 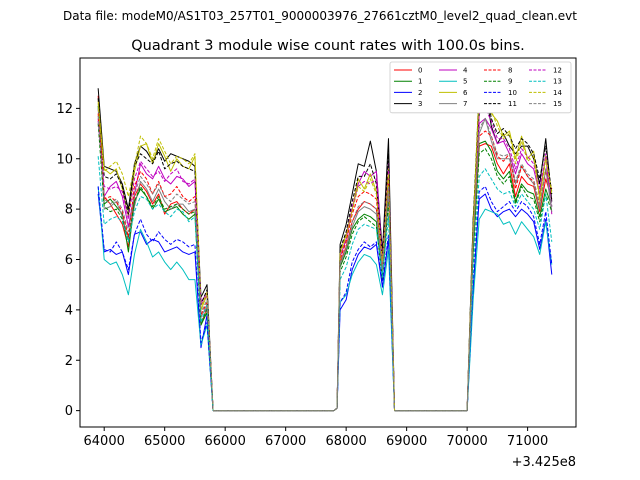 What do you see at coordinates (345, 441) in the screenshot?
I see `x-tick-label: 68000` at bounding box center [345, 441].